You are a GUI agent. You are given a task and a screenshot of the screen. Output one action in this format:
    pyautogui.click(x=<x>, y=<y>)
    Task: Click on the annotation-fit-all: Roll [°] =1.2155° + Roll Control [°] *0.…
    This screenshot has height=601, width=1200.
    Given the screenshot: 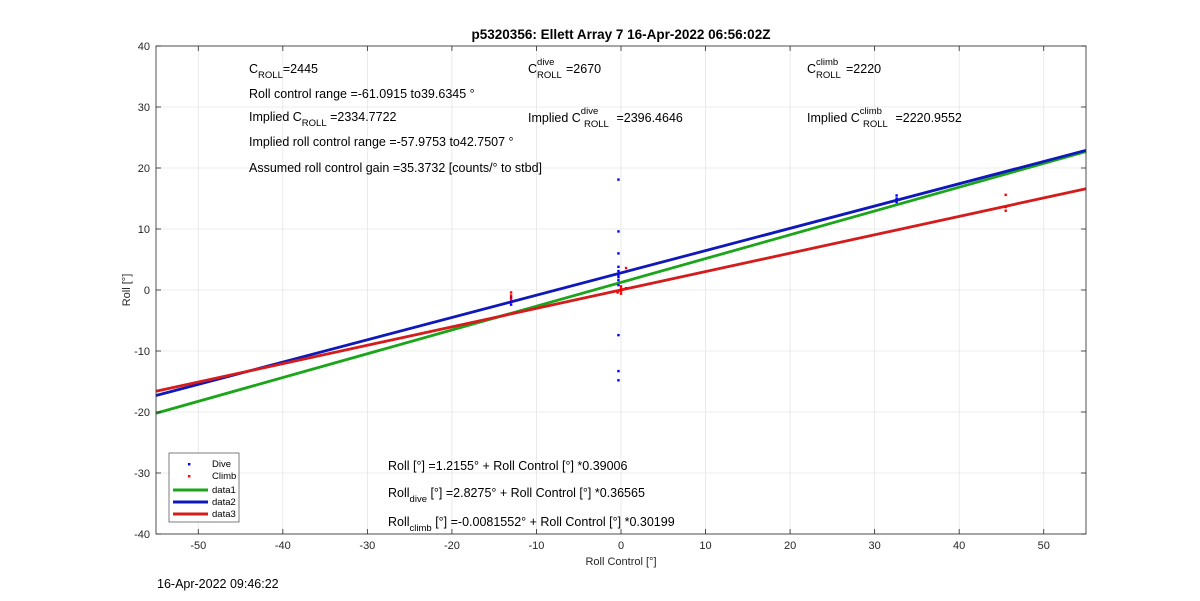 What is the action you would take?
    pyautogui.click(x=508, y=466)
    